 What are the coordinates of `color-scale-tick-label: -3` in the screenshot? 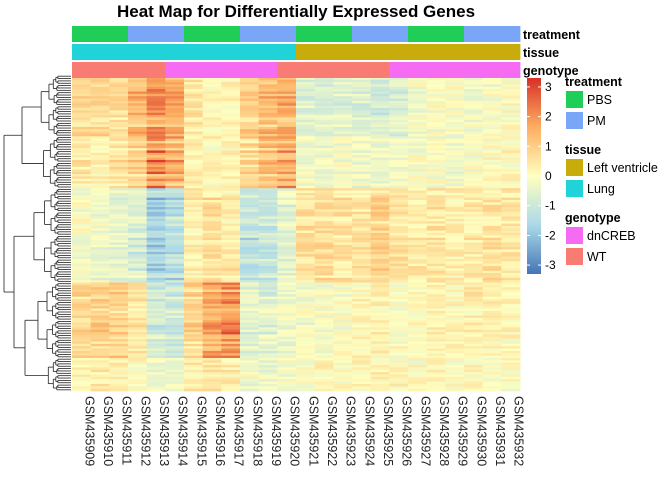 It's located at (550, 265).